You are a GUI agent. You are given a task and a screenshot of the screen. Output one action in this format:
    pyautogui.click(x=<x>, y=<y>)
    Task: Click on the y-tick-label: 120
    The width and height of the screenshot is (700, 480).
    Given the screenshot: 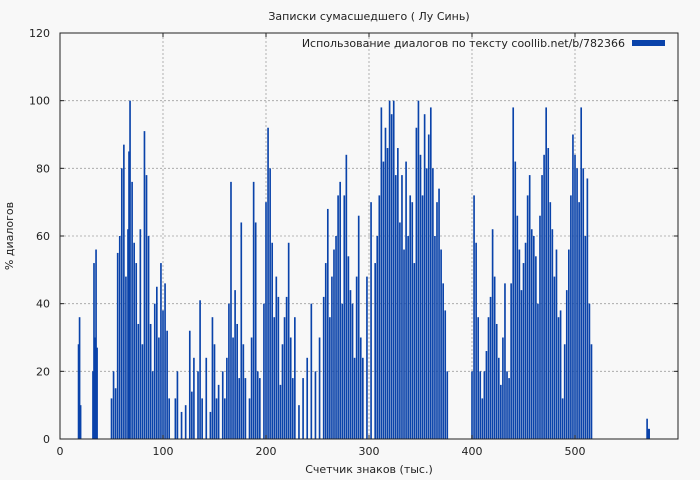 What is the action you would take?
    pyautogui.click(x=39, y=33)
    